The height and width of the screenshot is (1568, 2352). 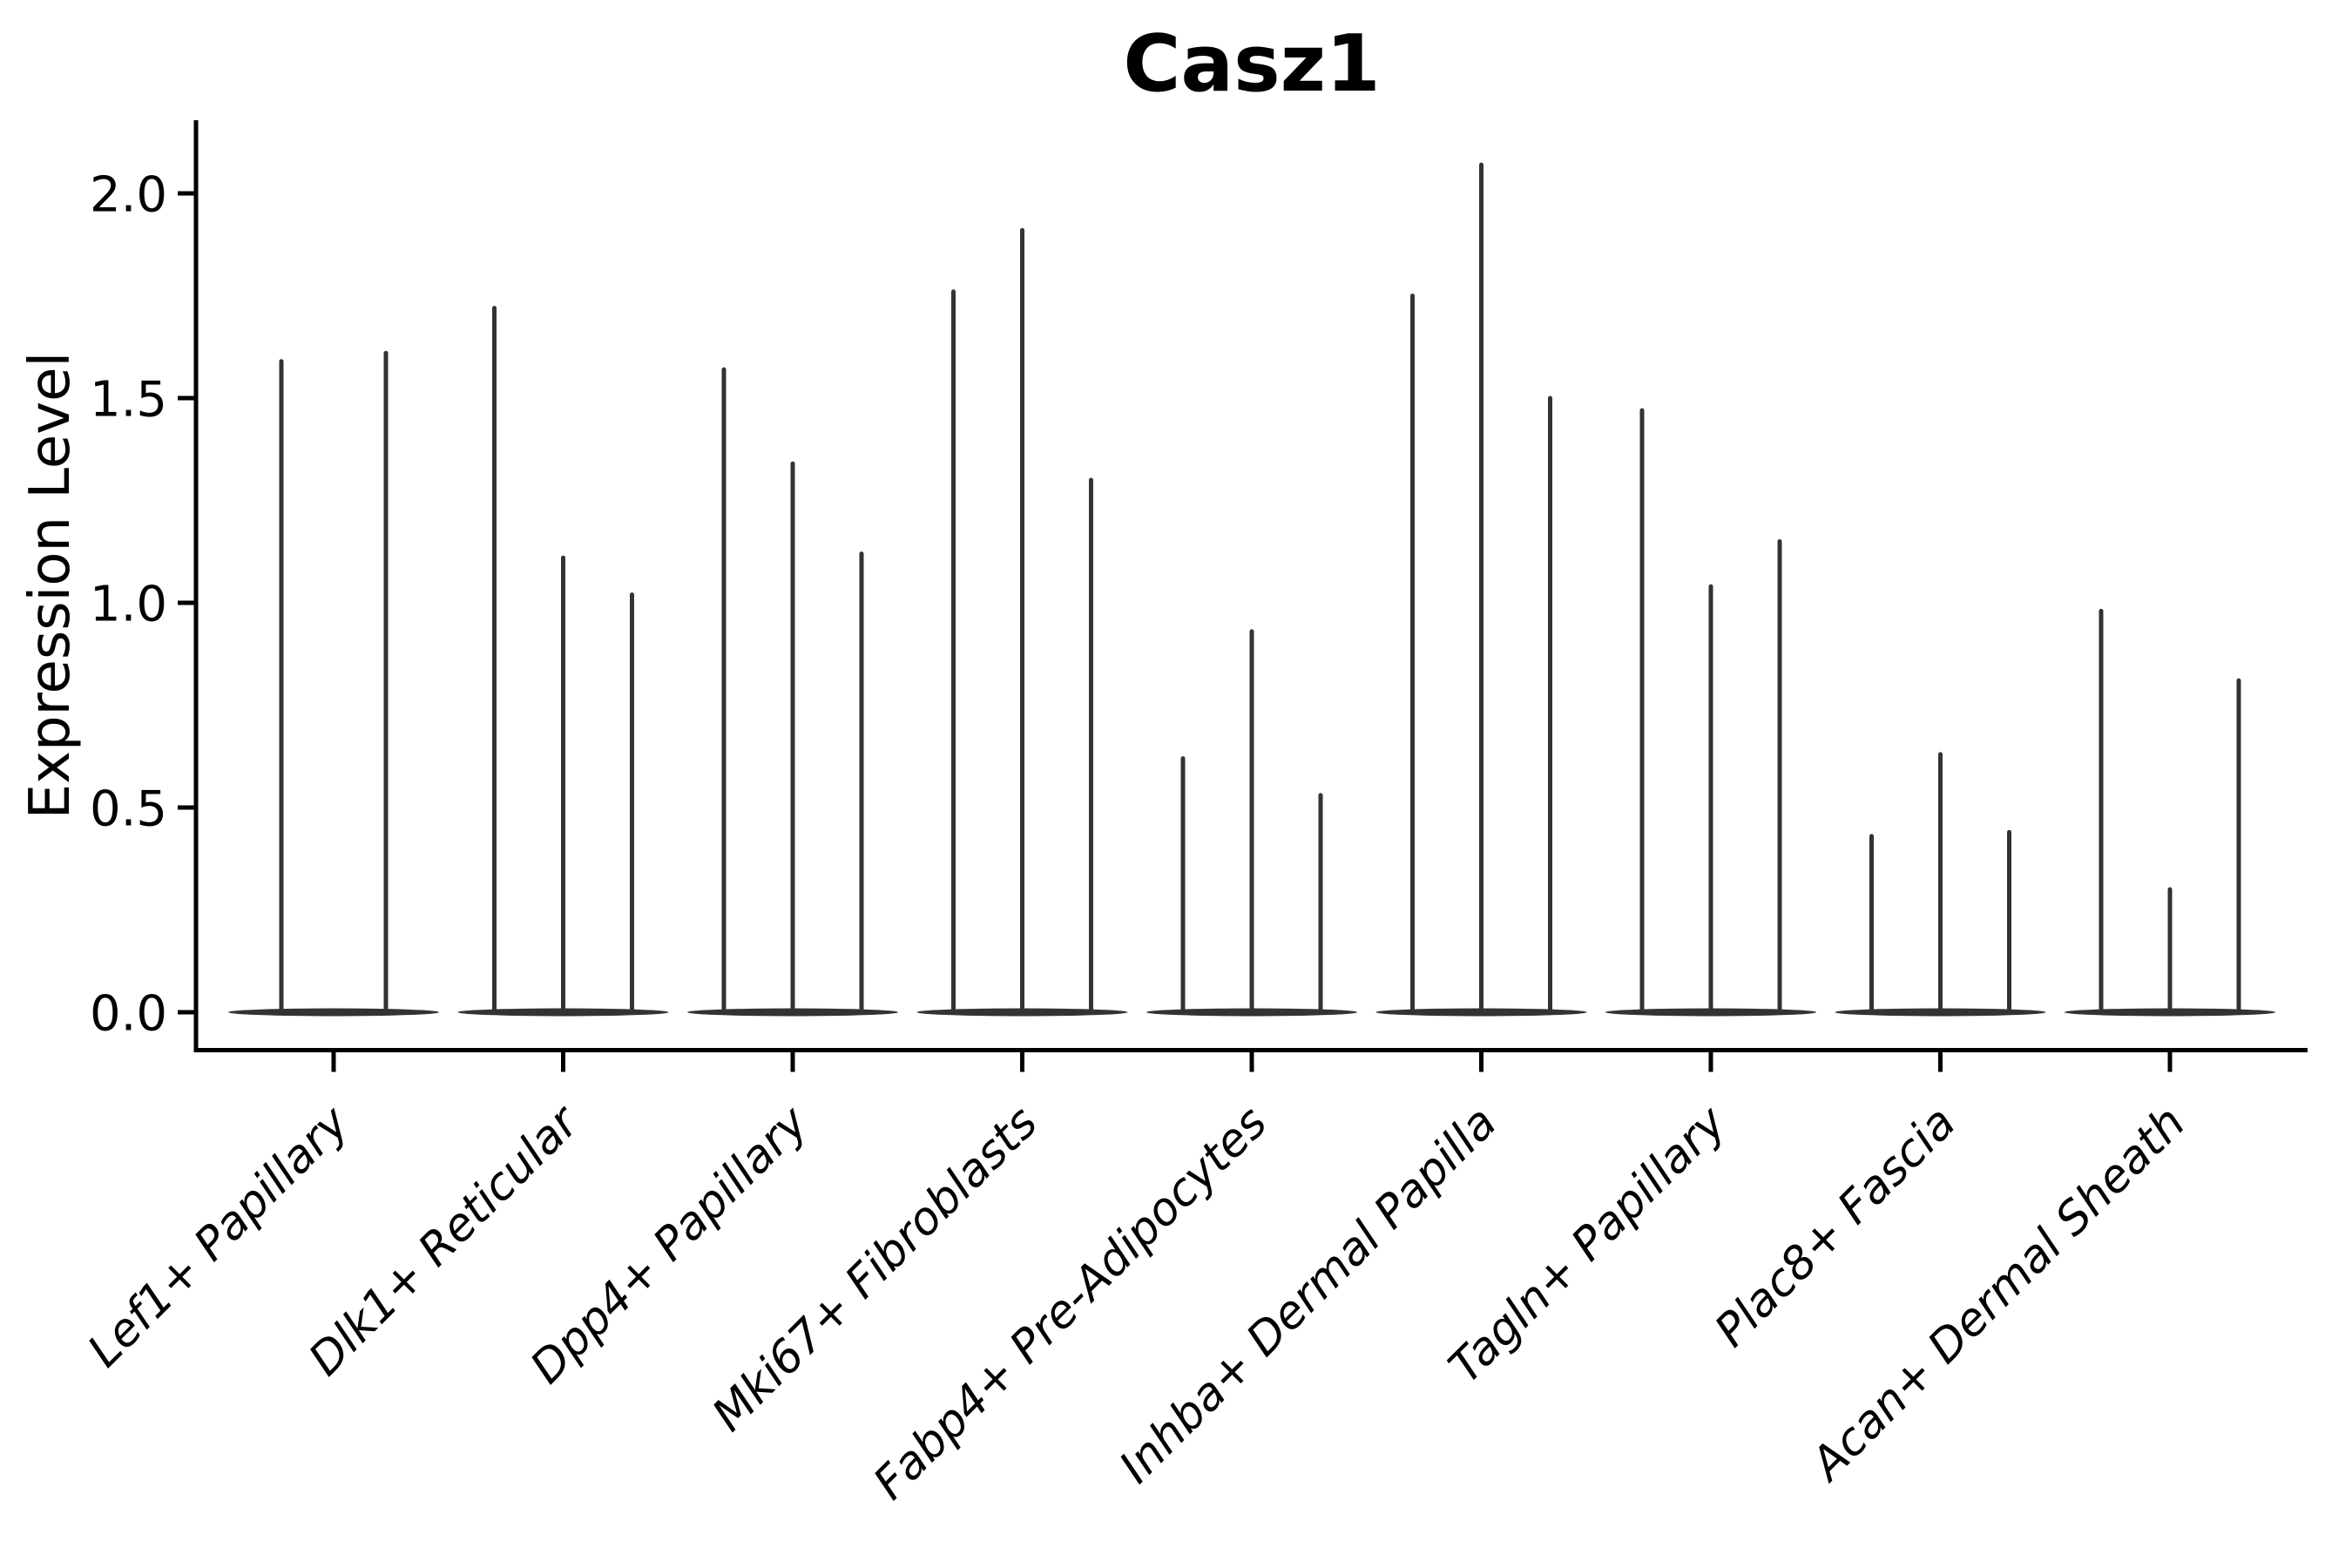 I want to click on x-tick-label: Plac8+ Fascia, so click(x=1835, y=1227).